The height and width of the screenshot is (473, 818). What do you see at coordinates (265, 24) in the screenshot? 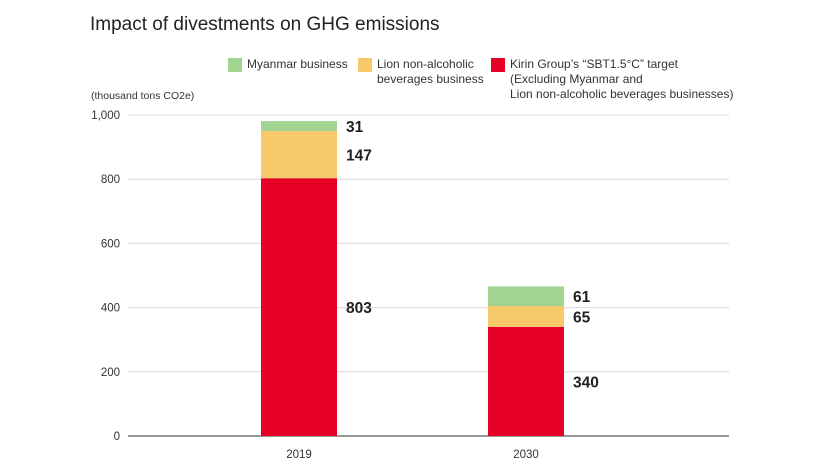
I see `chart-title: Impact of divestments on GHG emissions` at bounding box center [265, 24].